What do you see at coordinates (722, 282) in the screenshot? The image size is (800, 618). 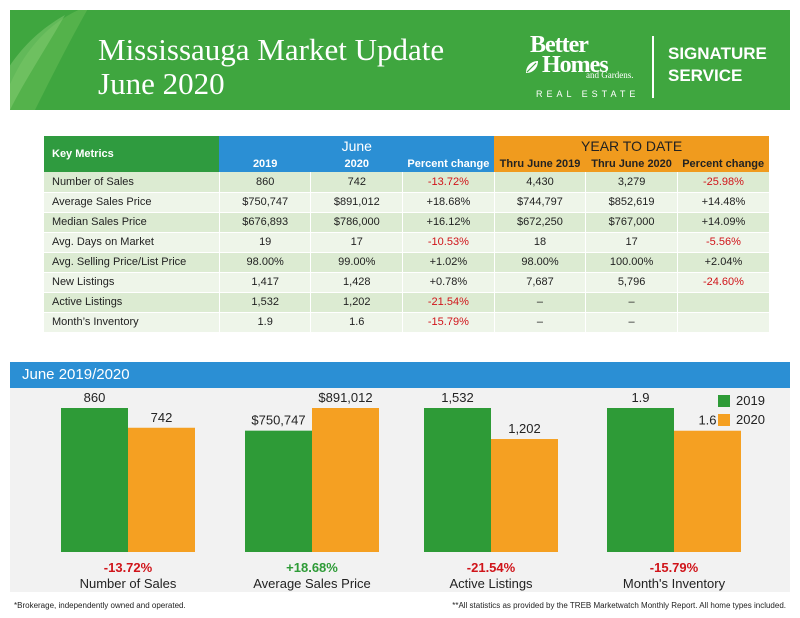 I see `table-cell: -24.60%` at bounding box center [722, 282].